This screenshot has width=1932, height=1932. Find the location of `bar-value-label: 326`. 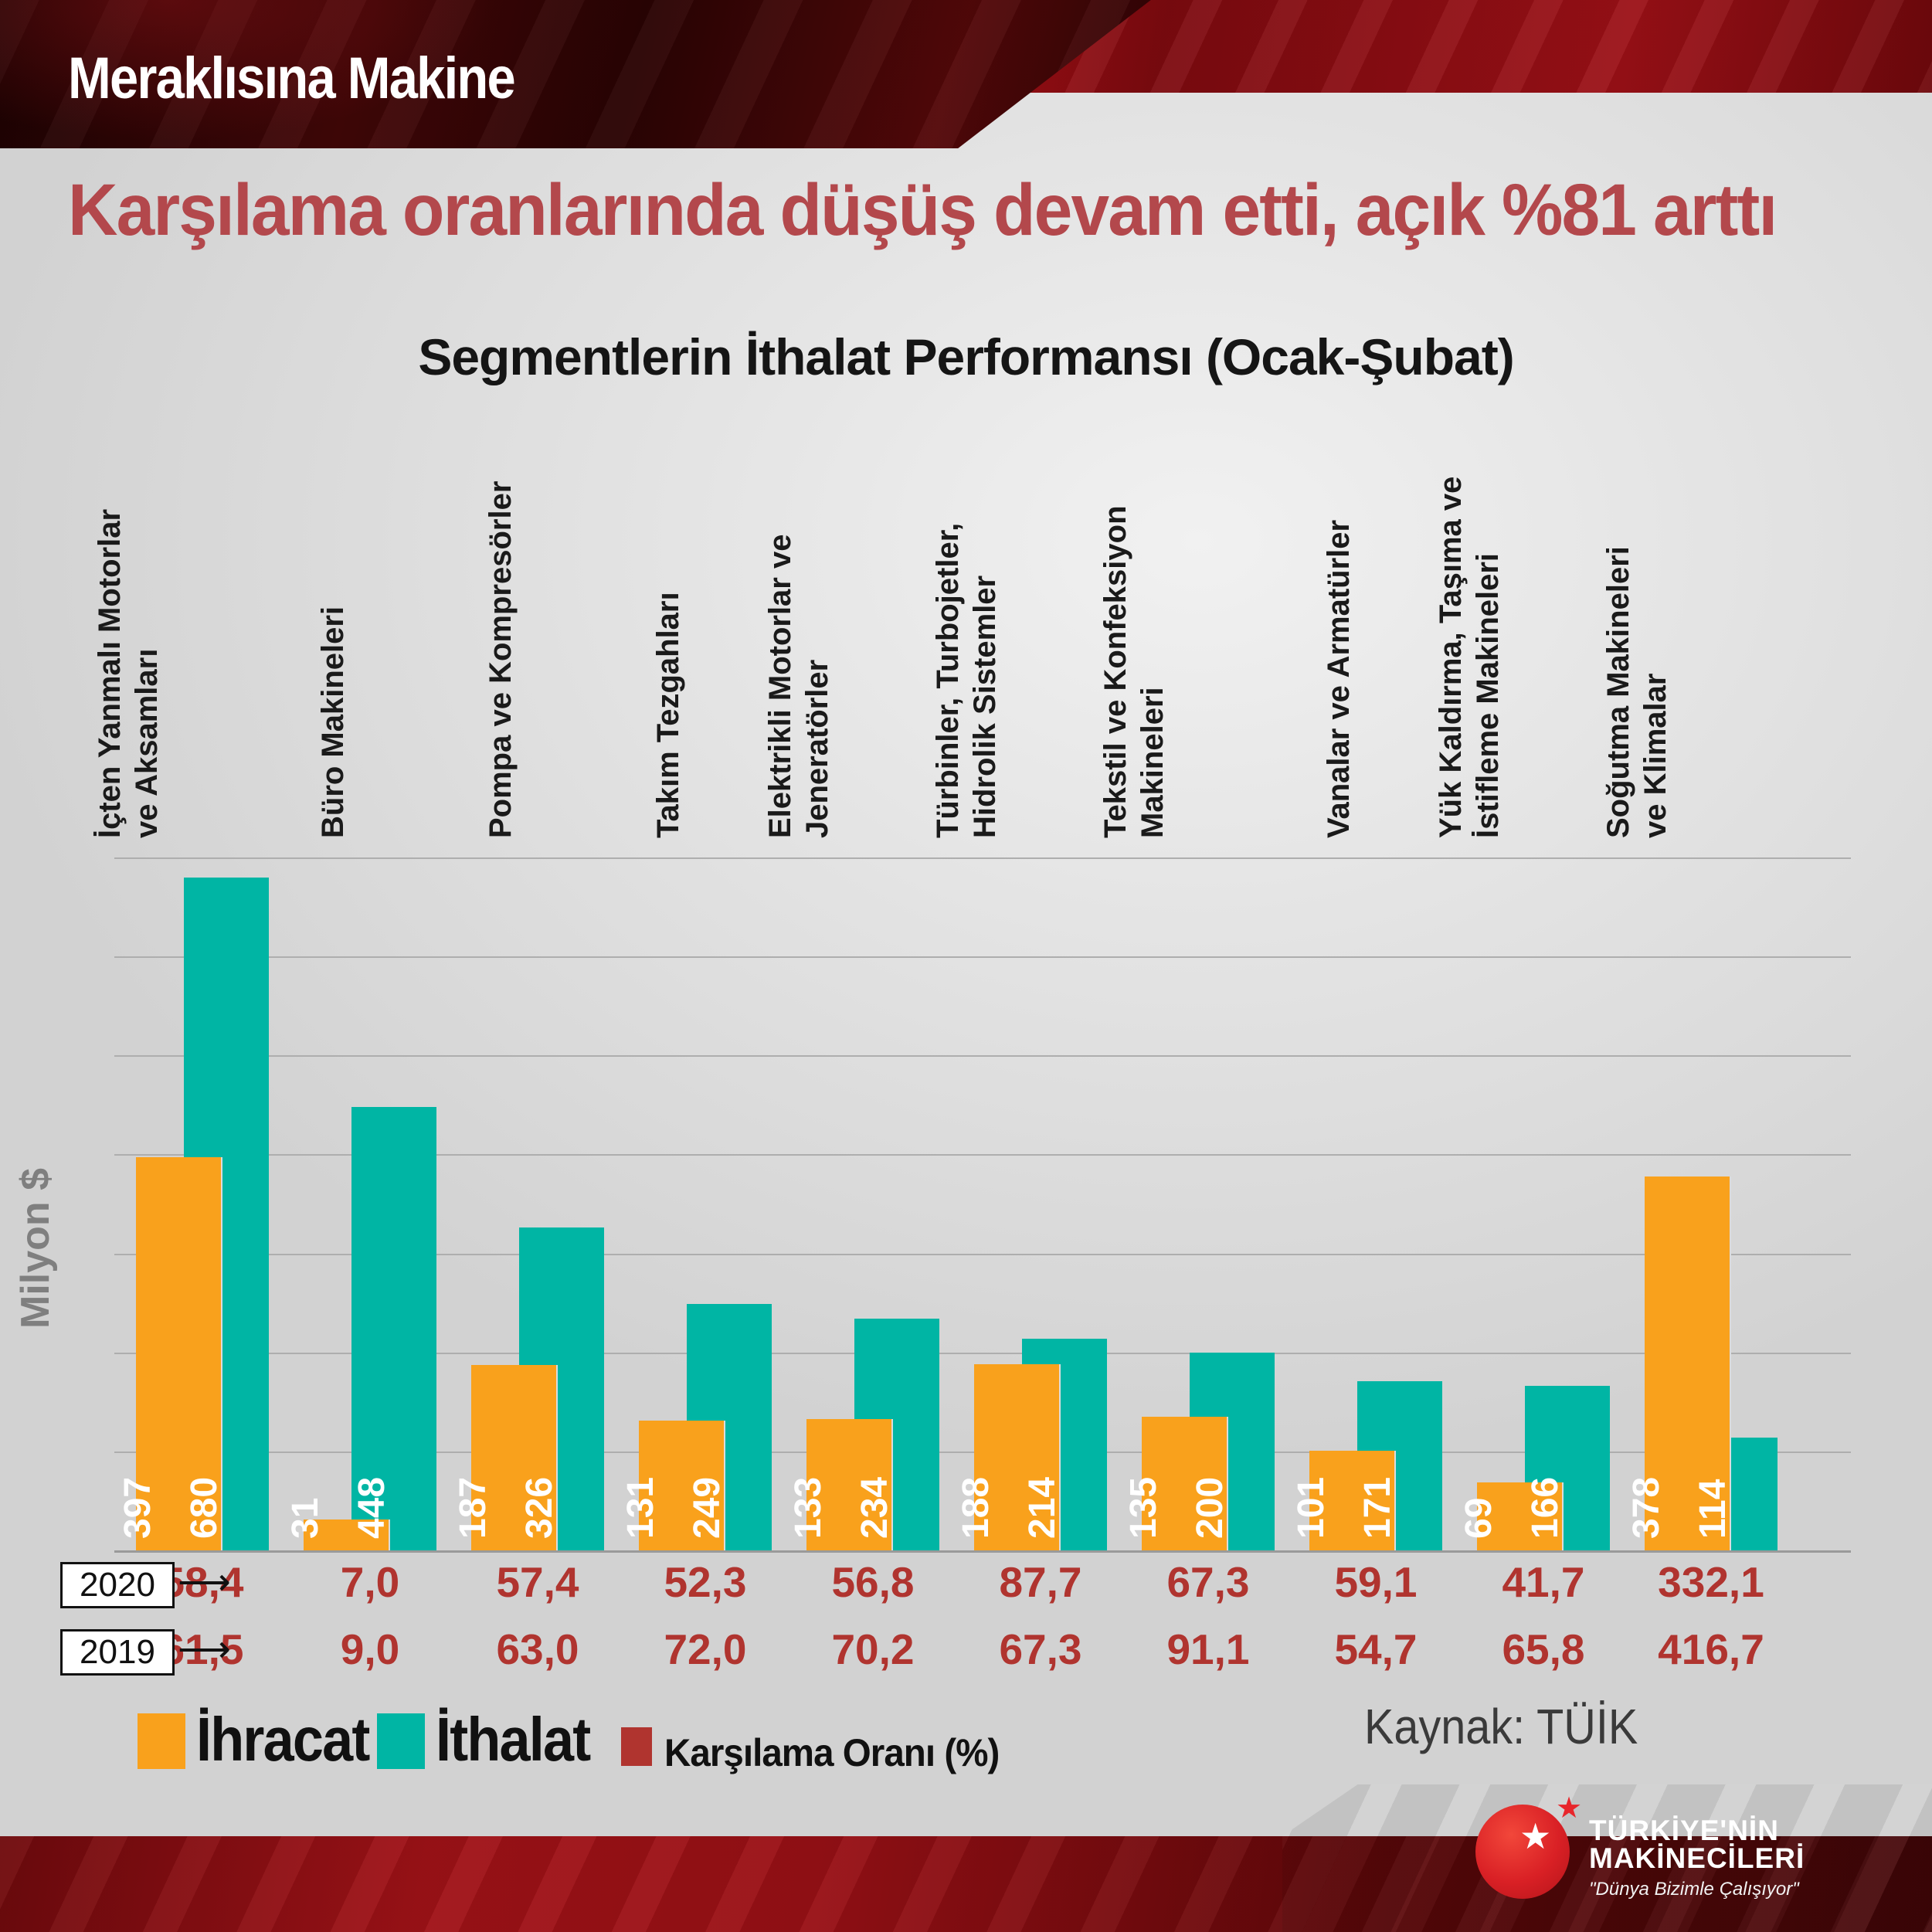

bar-value-label: 326 is located at coordinates (539, 1508).